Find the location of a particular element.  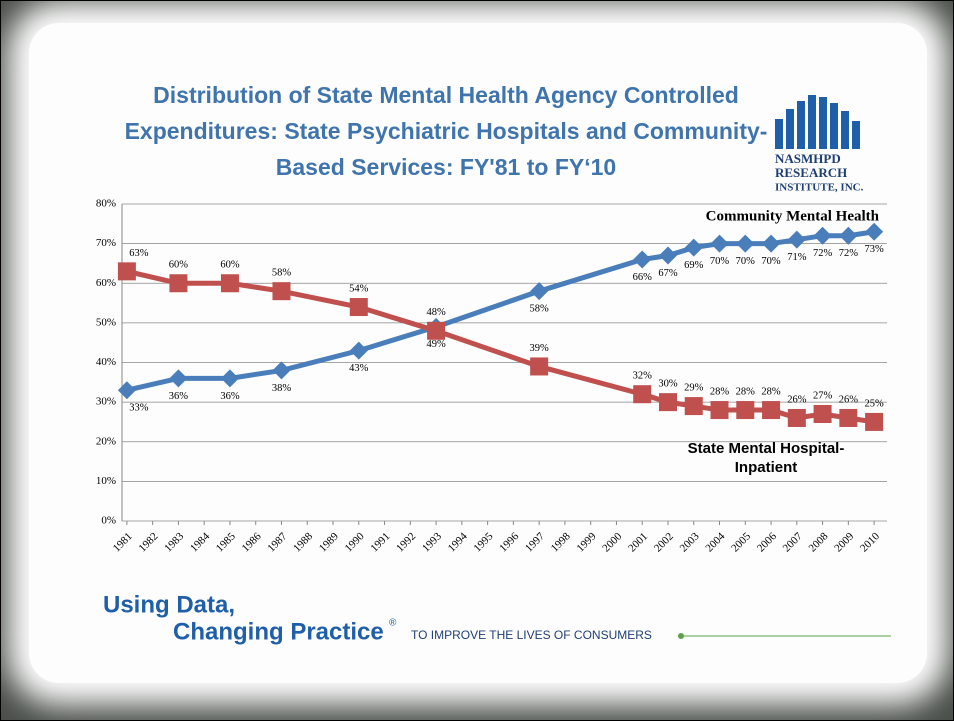

y-tick-label: 50% is located at coordinates (106, 322).